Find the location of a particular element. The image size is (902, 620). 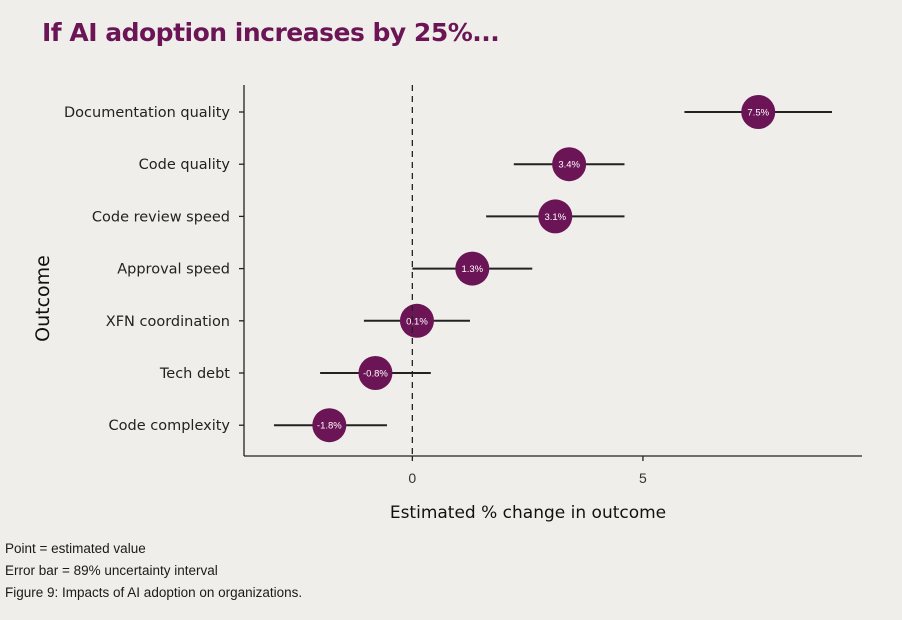

data-label: -1.8% is located at coordinates (329, 426).